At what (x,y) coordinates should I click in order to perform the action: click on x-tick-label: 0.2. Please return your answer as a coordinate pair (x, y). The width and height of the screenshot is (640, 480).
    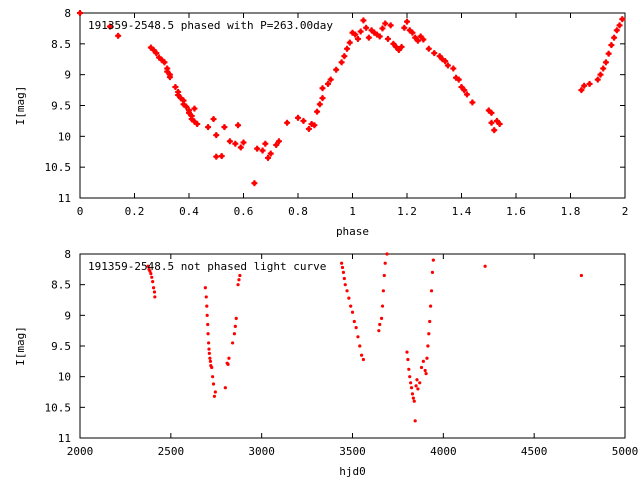
    Looking at the image, I should click on (135, 211).